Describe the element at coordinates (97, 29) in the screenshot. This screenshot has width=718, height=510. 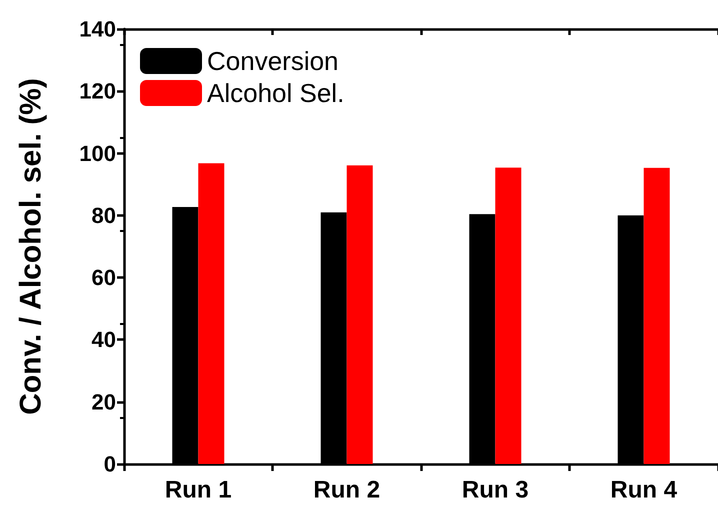
I see `y-tick-label: 140` at that location.